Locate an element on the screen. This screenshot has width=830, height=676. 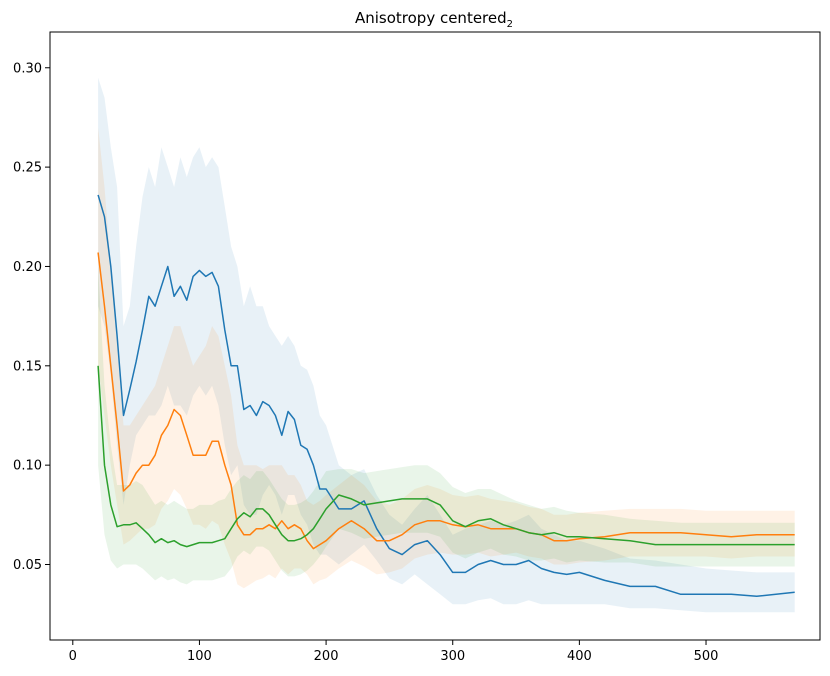
y-tick-label-0.05: 0.05 is located at coordinates (27, 565).